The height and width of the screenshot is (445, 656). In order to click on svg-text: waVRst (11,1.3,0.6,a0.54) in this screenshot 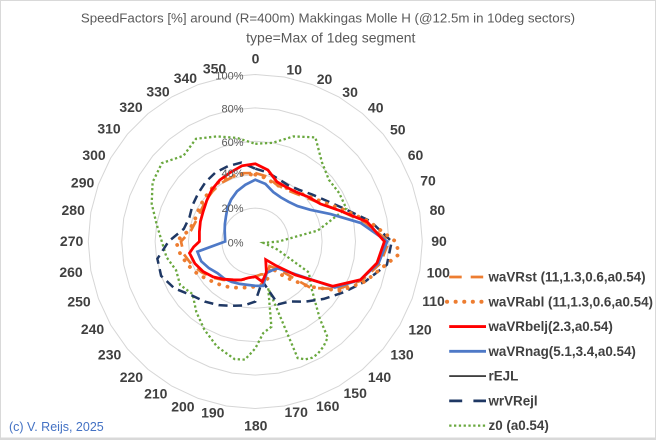, I will do `click(567, 277)`.